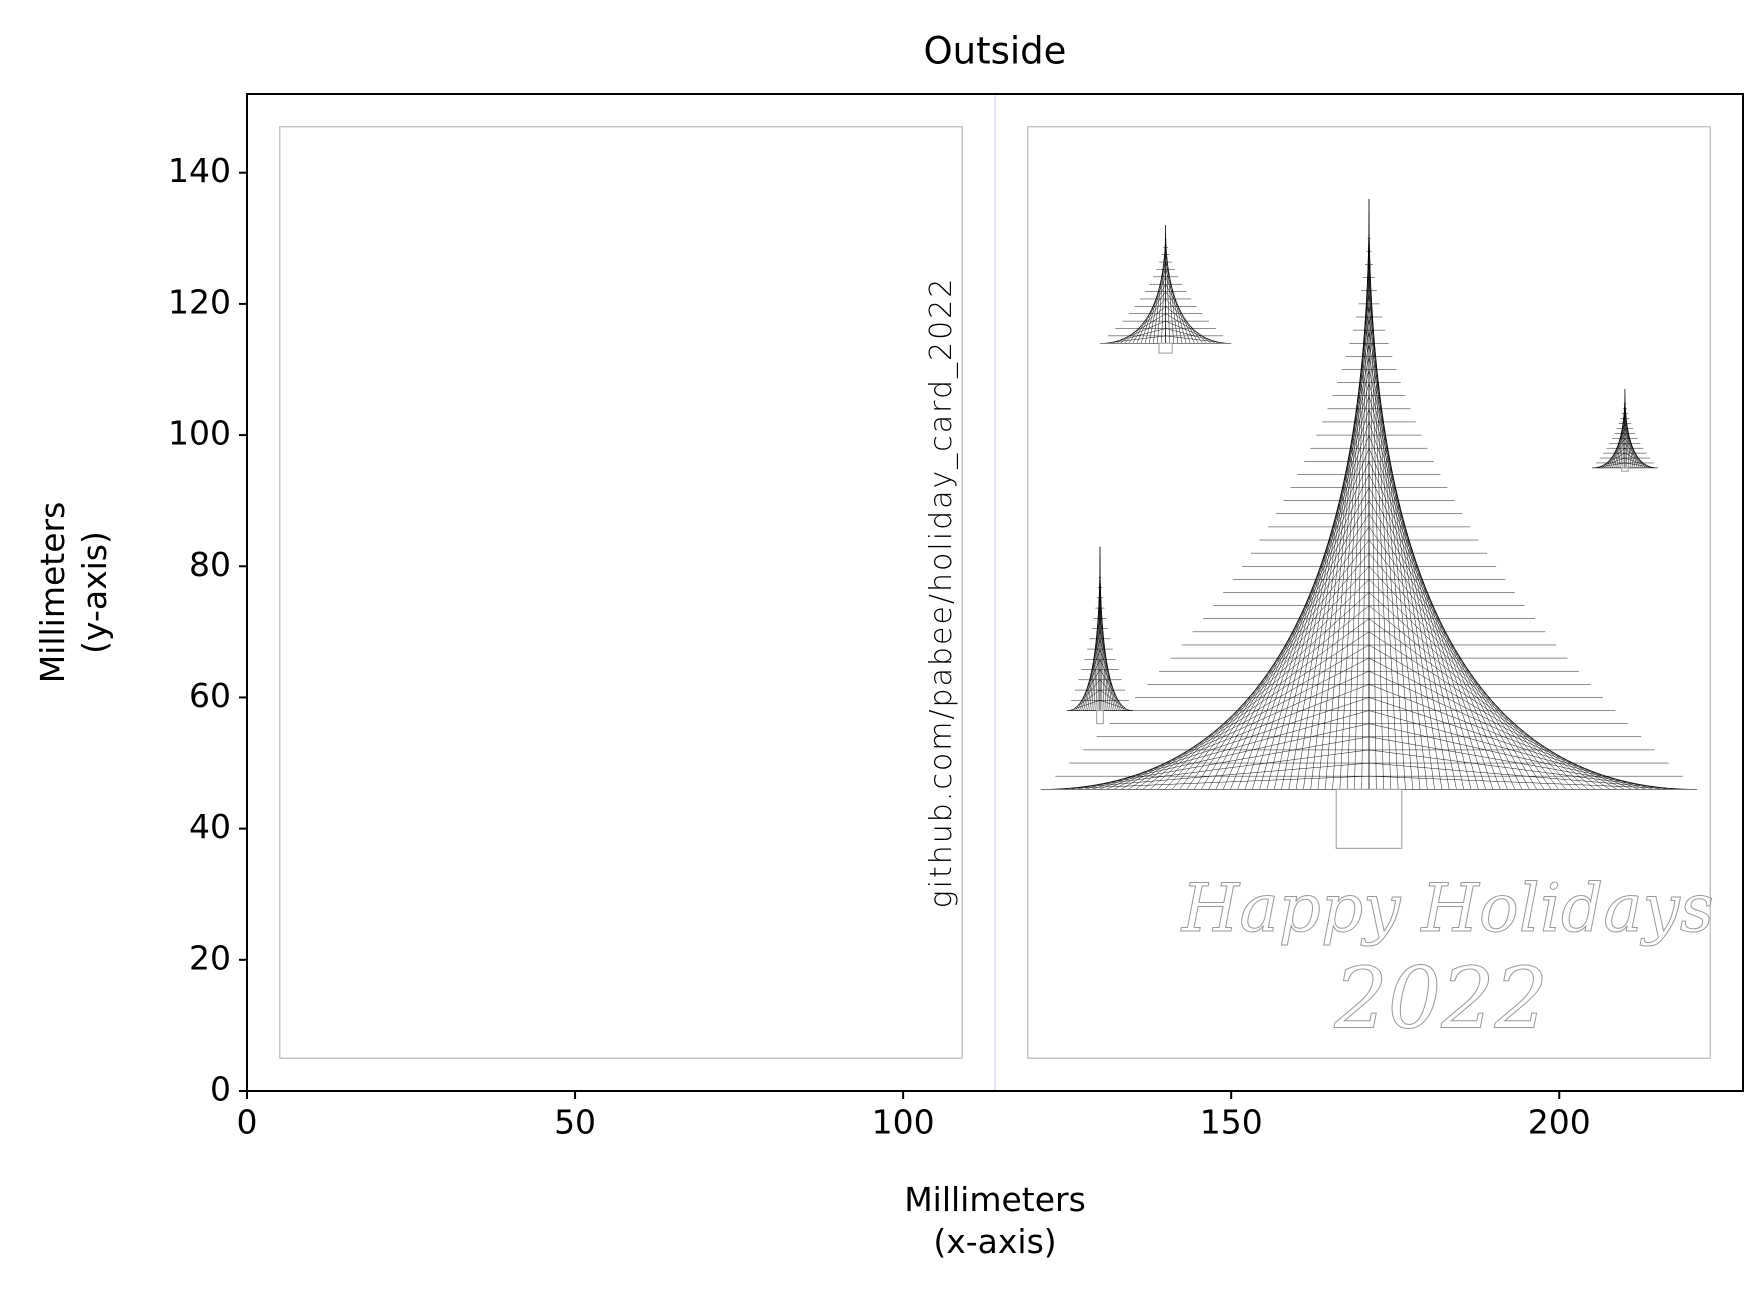 The image size is (1763, 1293). What do you see at coordinates (995, 1220) in the screenshot?
I see `x-axis-label: Millimeters (x-axis)` at bounding box center [995, 1220].